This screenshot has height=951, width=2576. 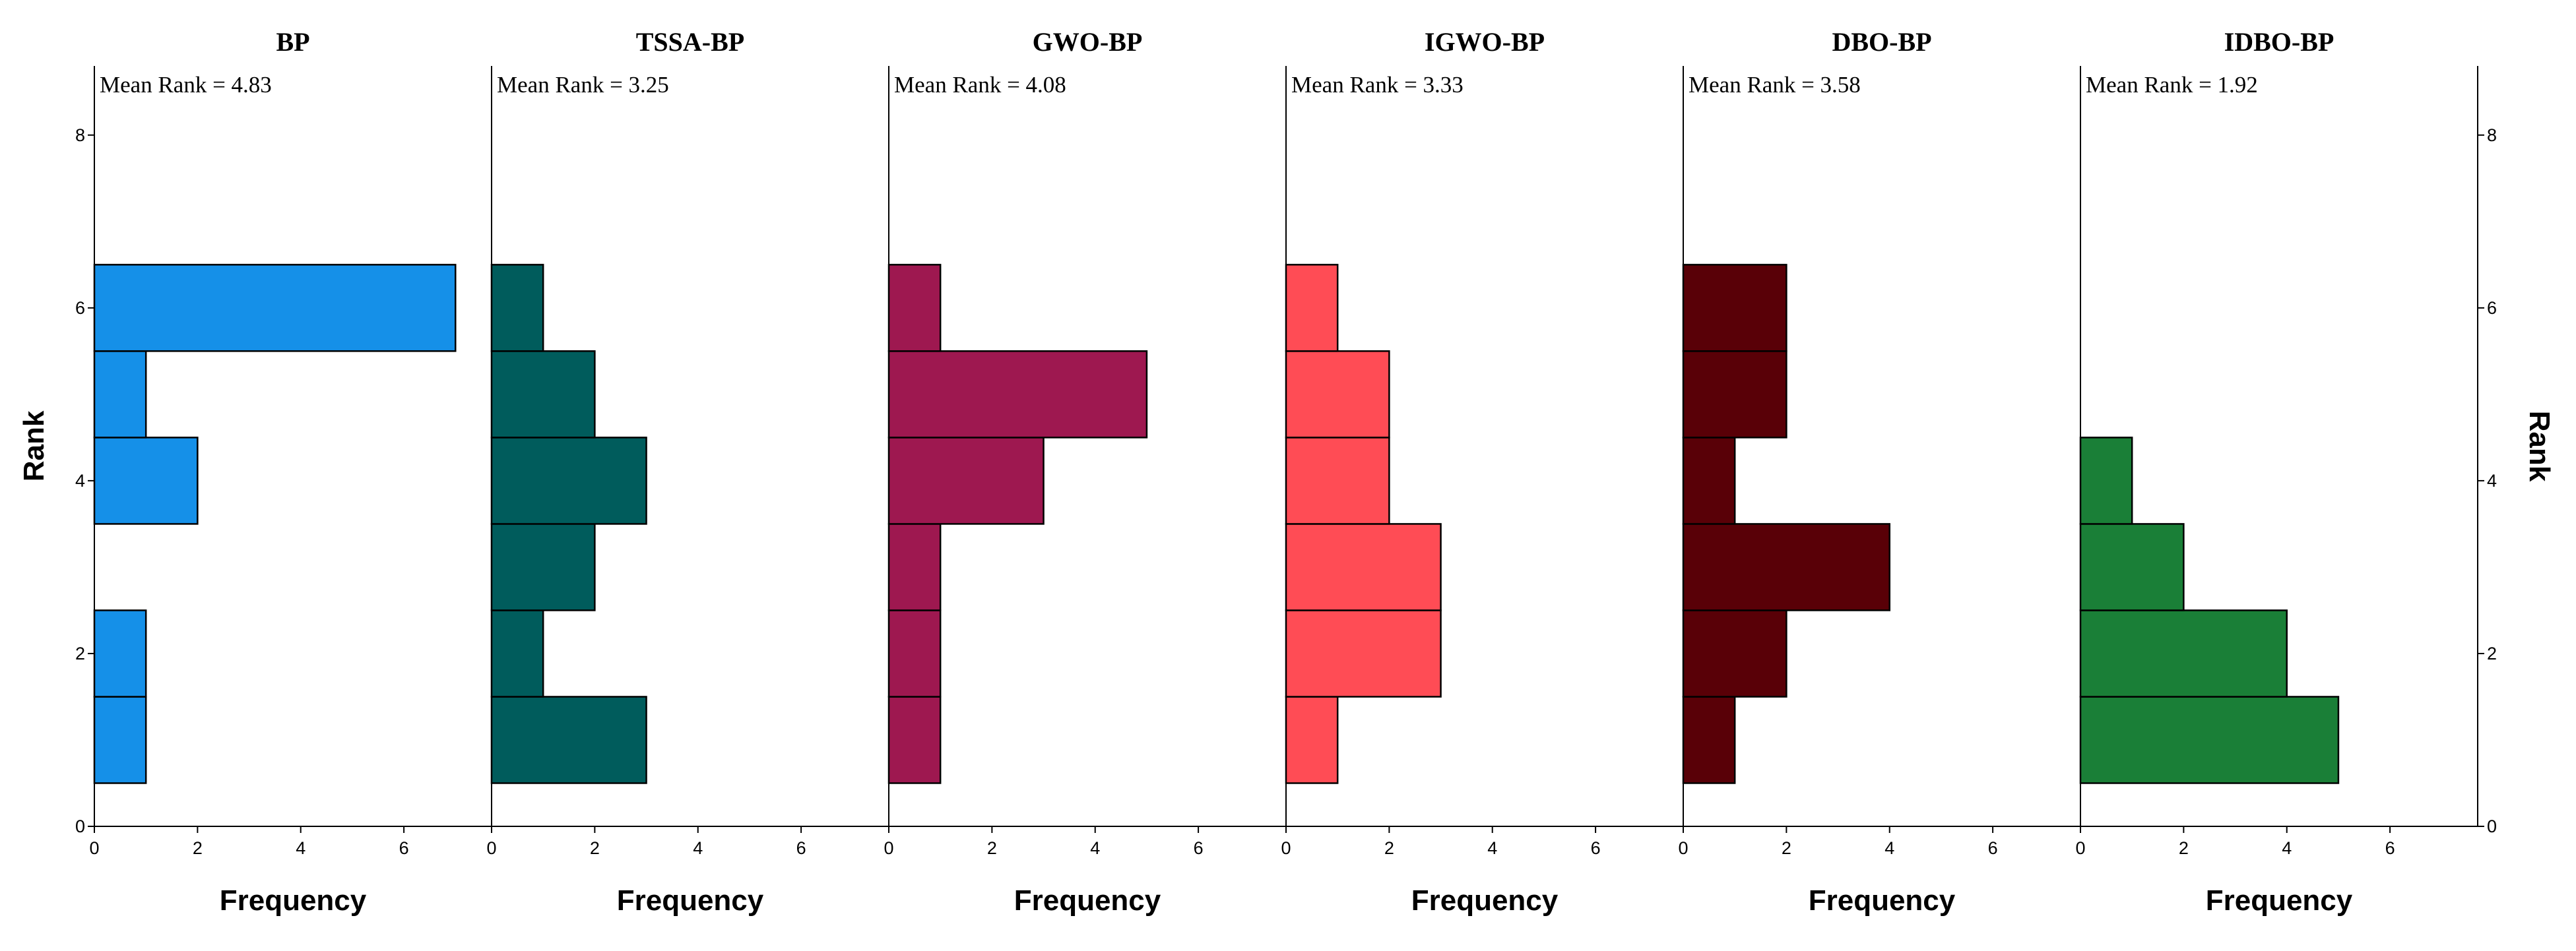 What do you see at coordinates (80, 308) in the screenshot?
I see `y-tick-label-left: 6` at bounding box center [80, 308].